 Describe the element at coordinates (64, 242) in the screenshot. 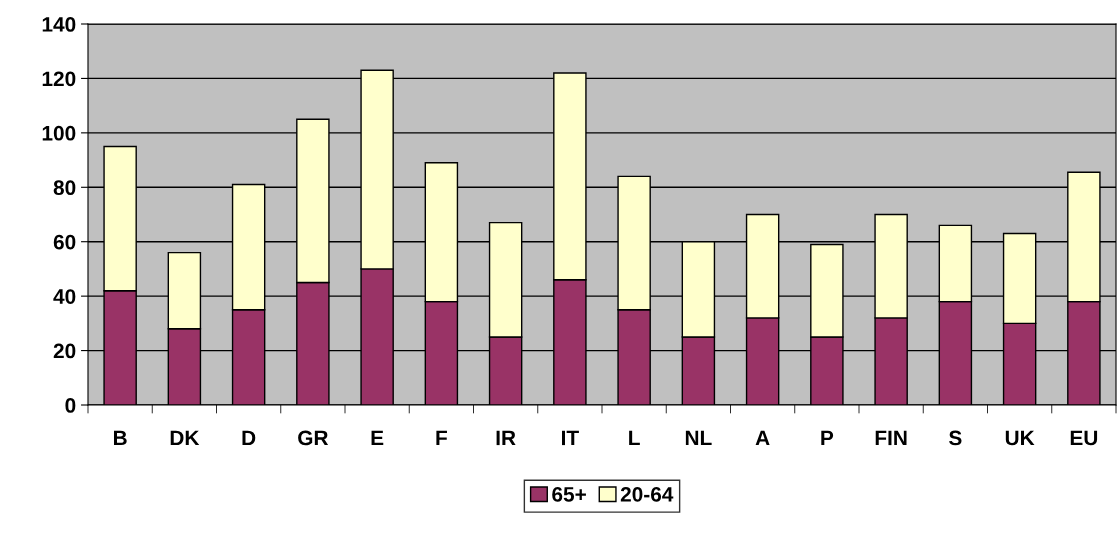

I see `y-tick-label: 60` at that location.